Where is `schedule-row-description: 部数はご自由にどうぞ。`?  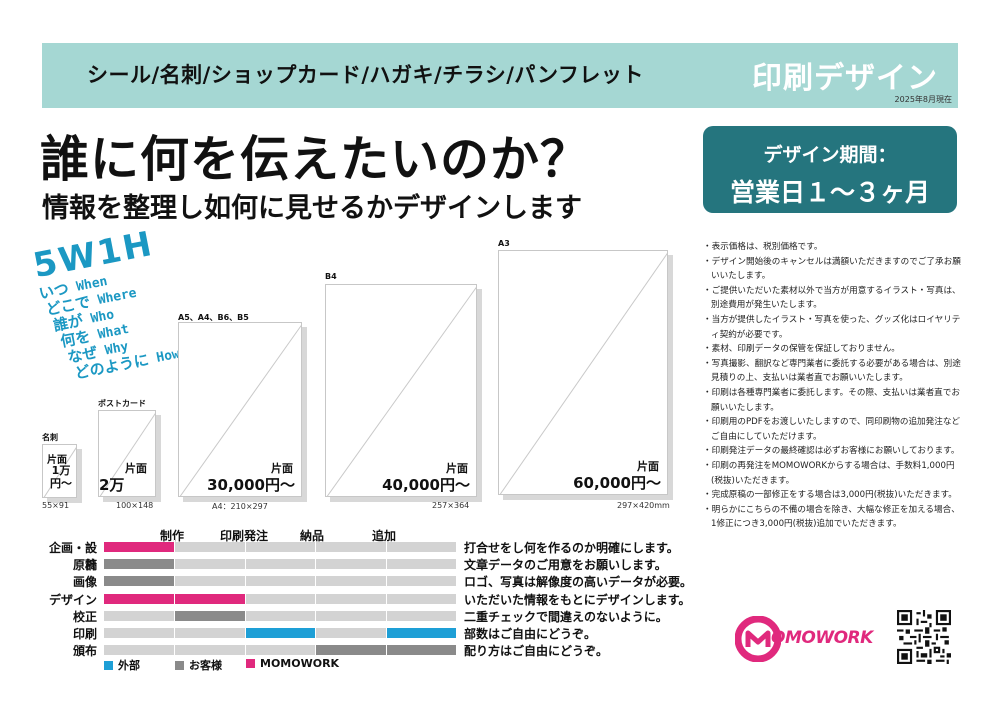
schedule-row-description: 部数はご自由にどうぞ。 is located at coordinates (530, 634).